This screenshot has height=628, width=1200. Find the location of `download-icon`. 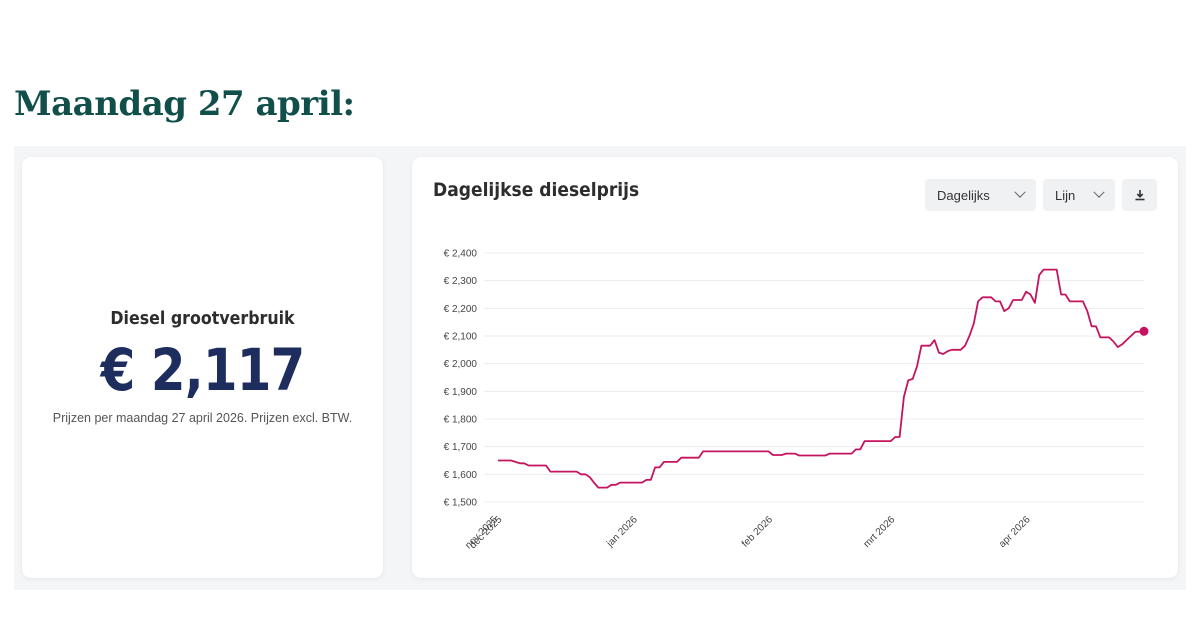

download-icon is located at coordinates (1139, 195).